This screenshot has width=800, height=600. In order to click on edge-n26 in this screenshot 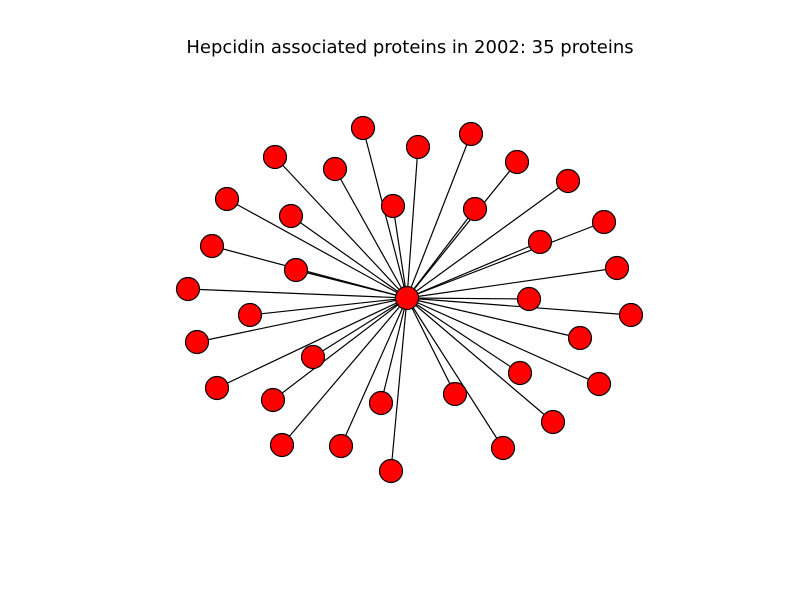, I will do `click(503, 341)`.